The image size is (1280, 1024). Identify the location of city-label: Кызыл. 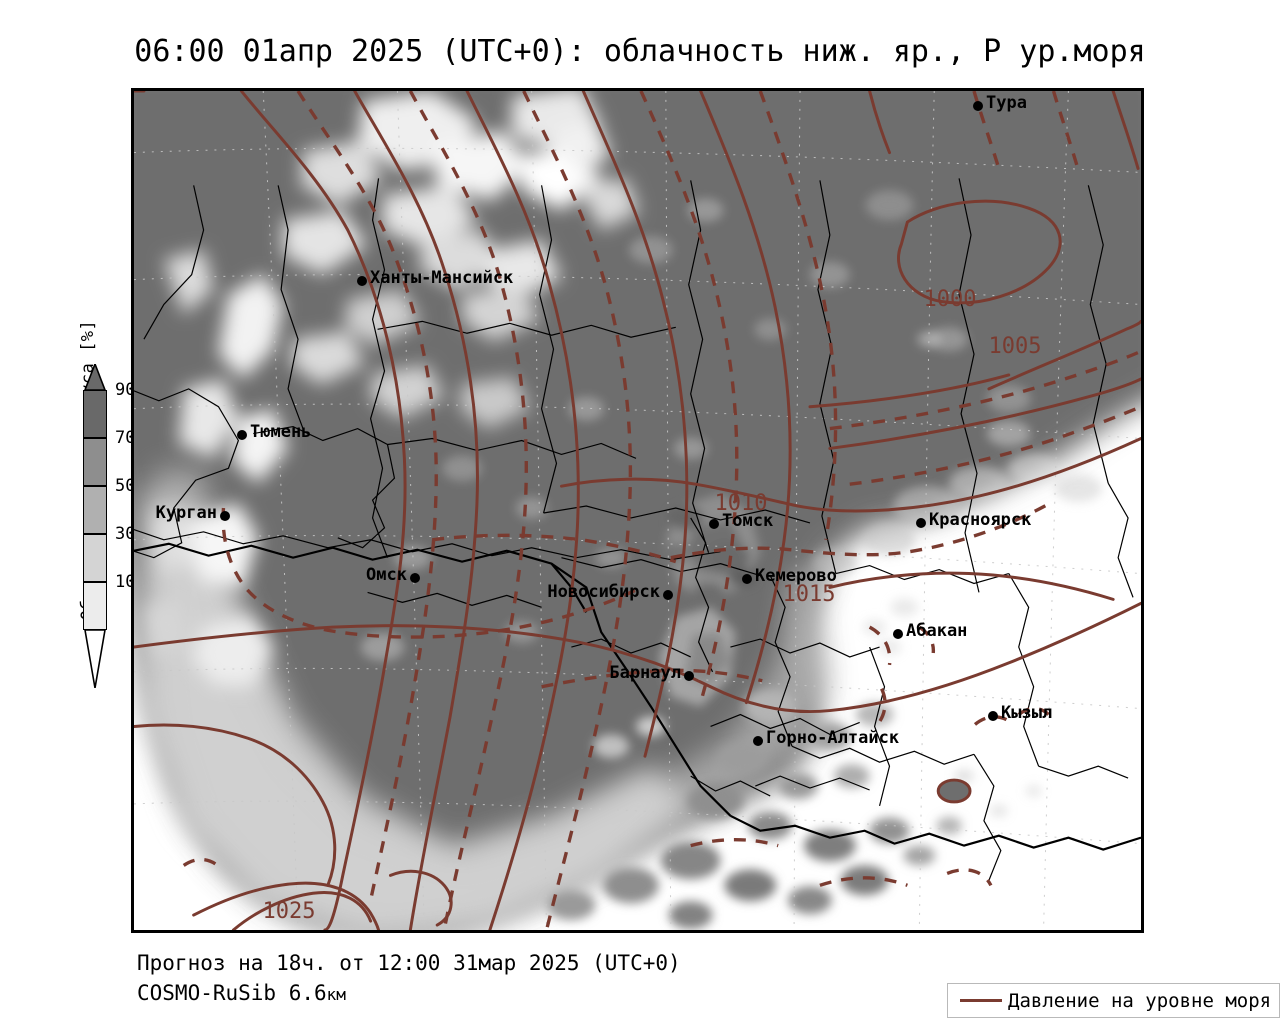
(1027, 713).